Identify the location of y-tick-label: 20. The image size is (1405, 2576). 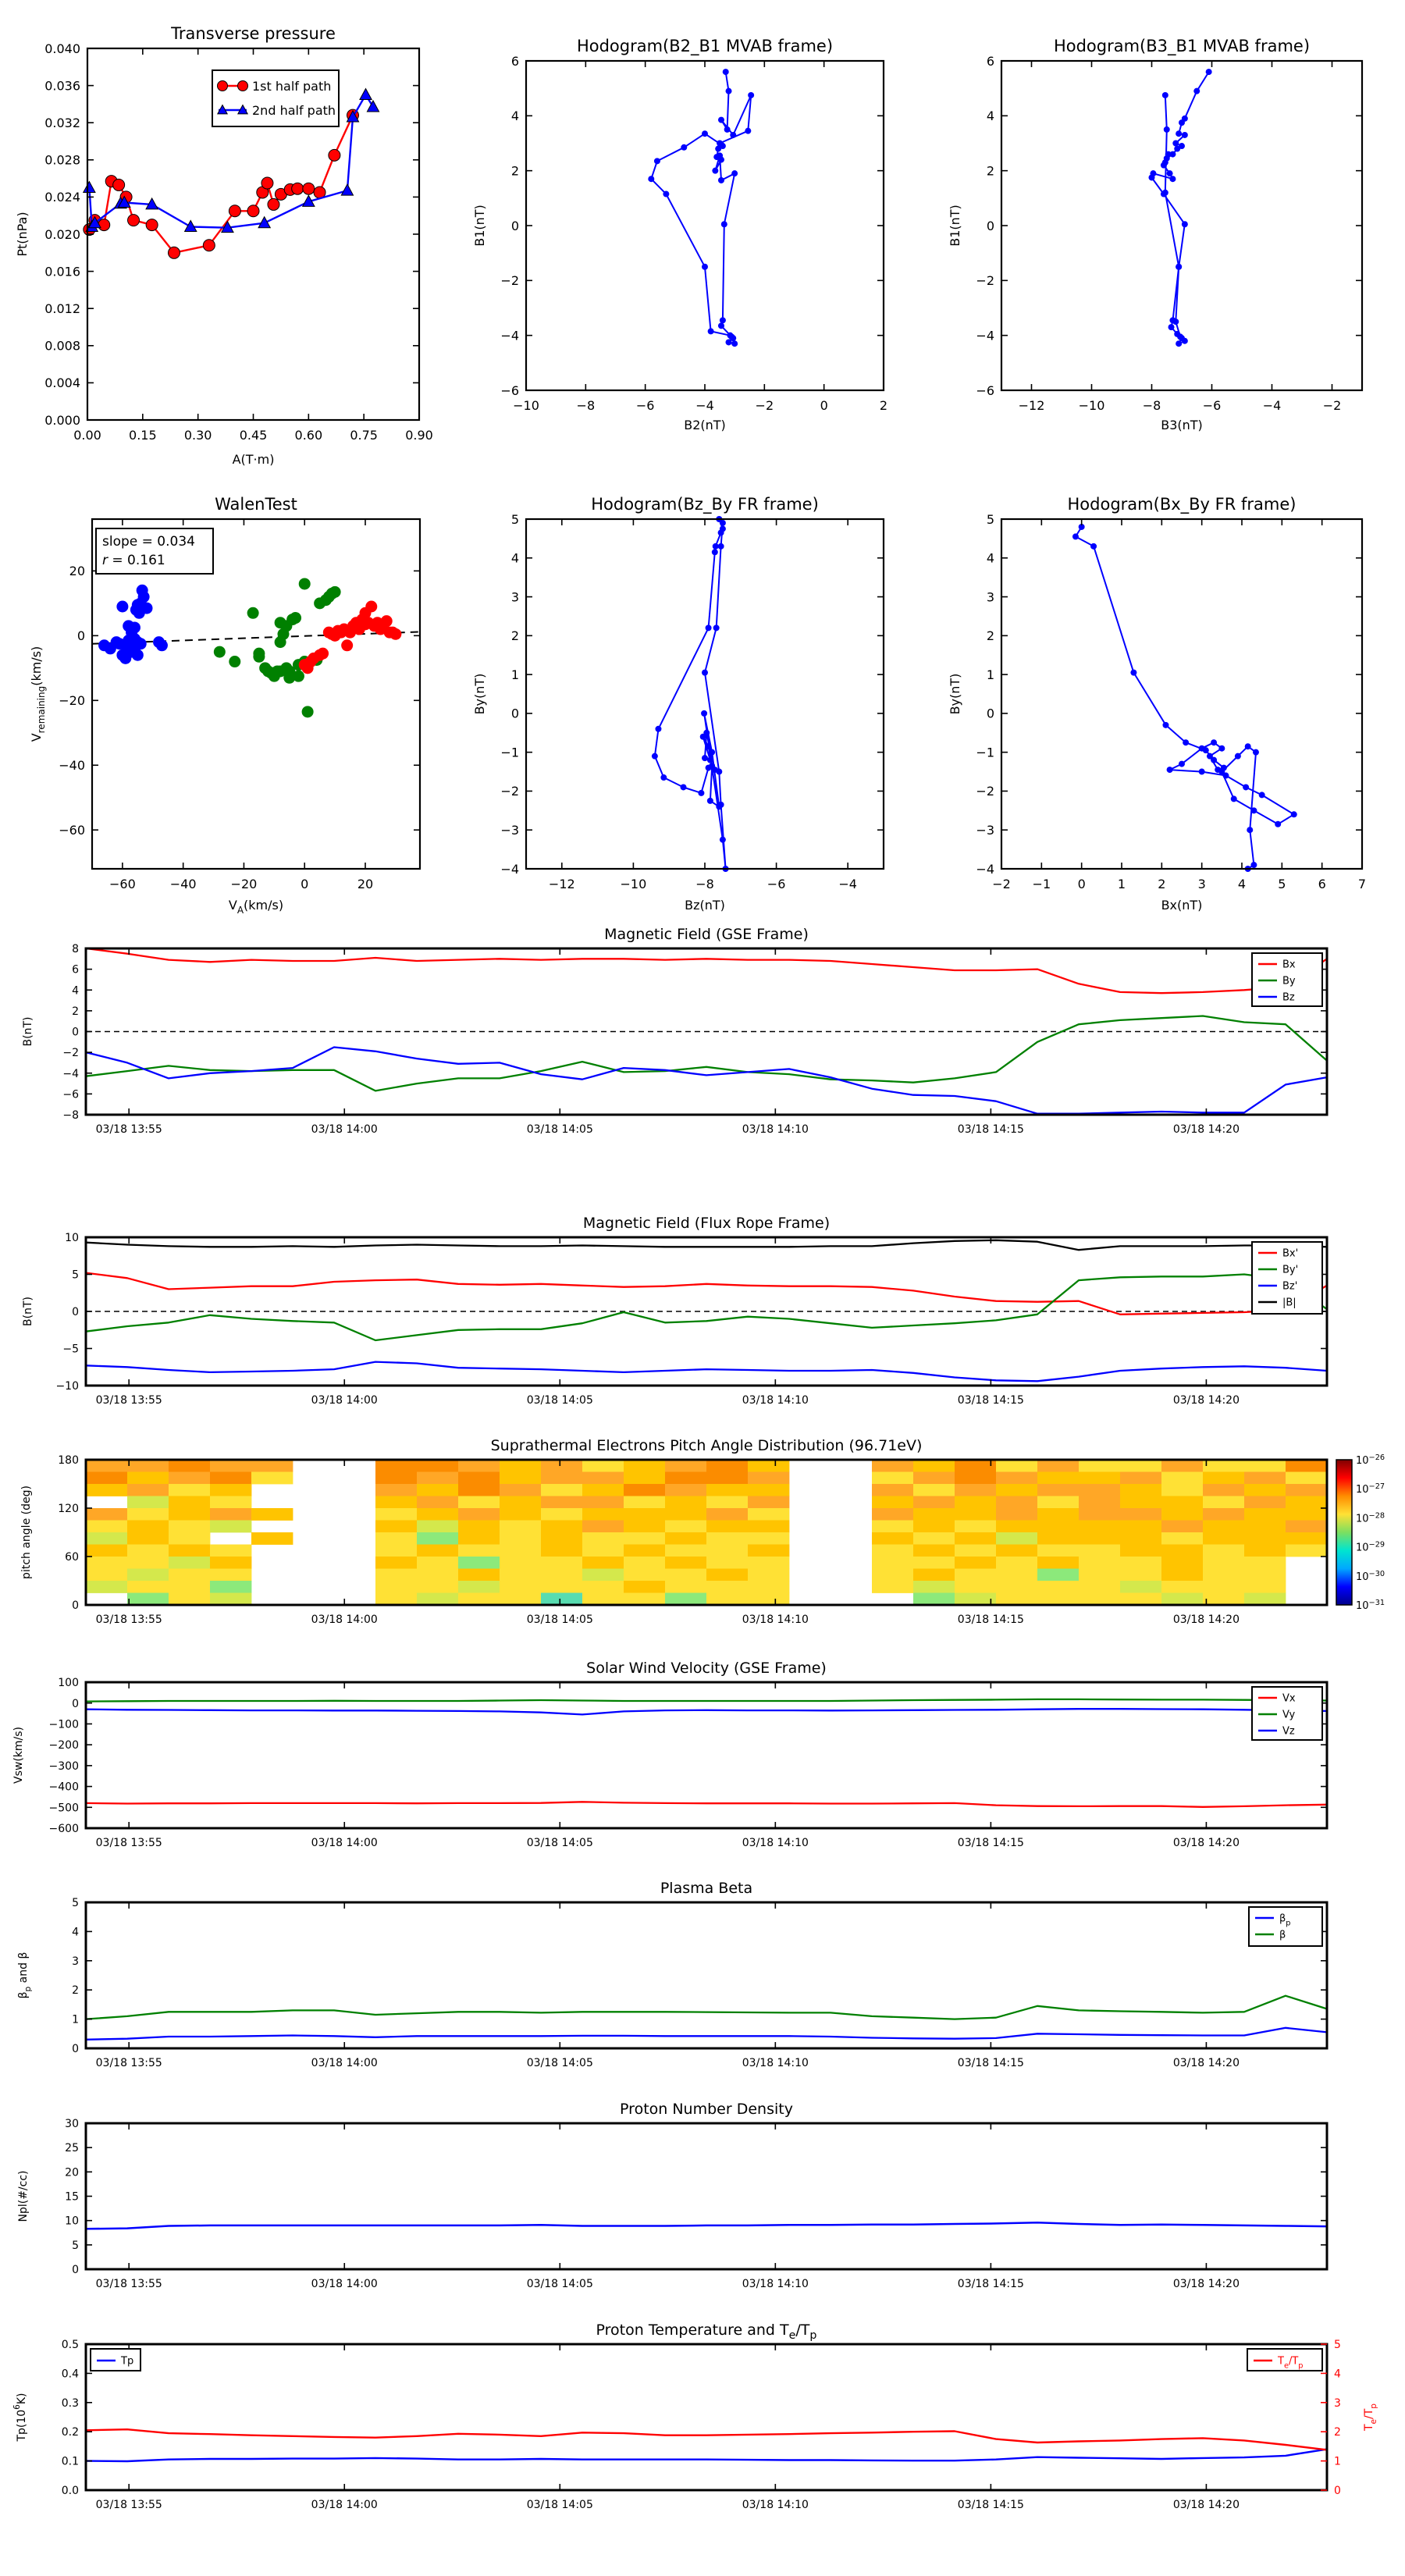
(72, 2172).